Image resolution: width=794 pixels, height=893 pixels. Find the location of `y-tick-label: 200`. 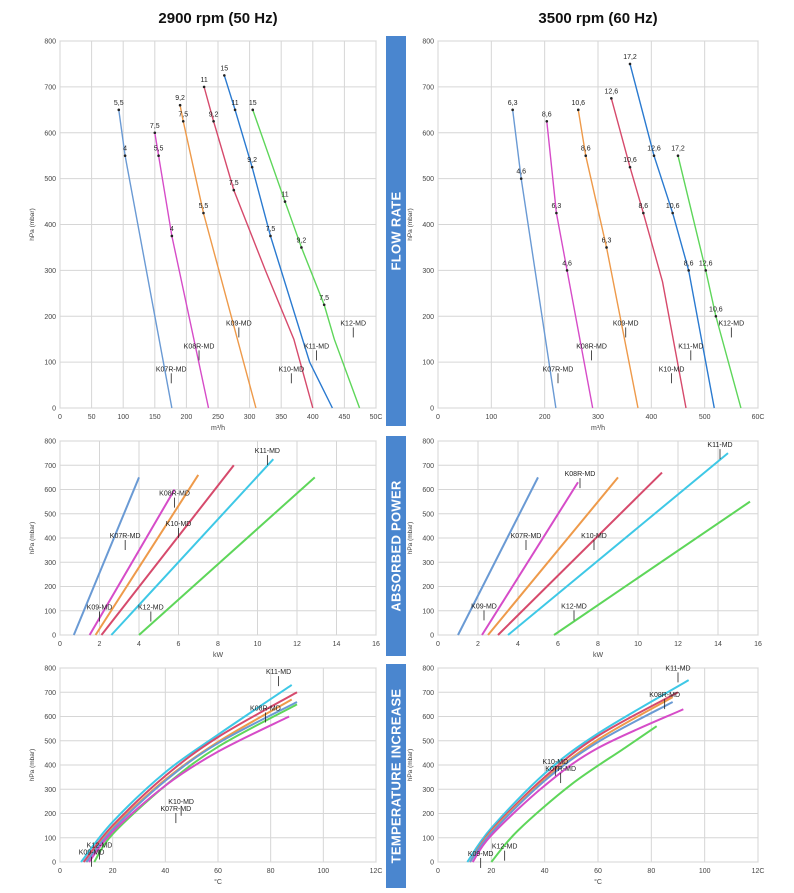

y-tick-label: 200 is located at coordinates (428, 814).